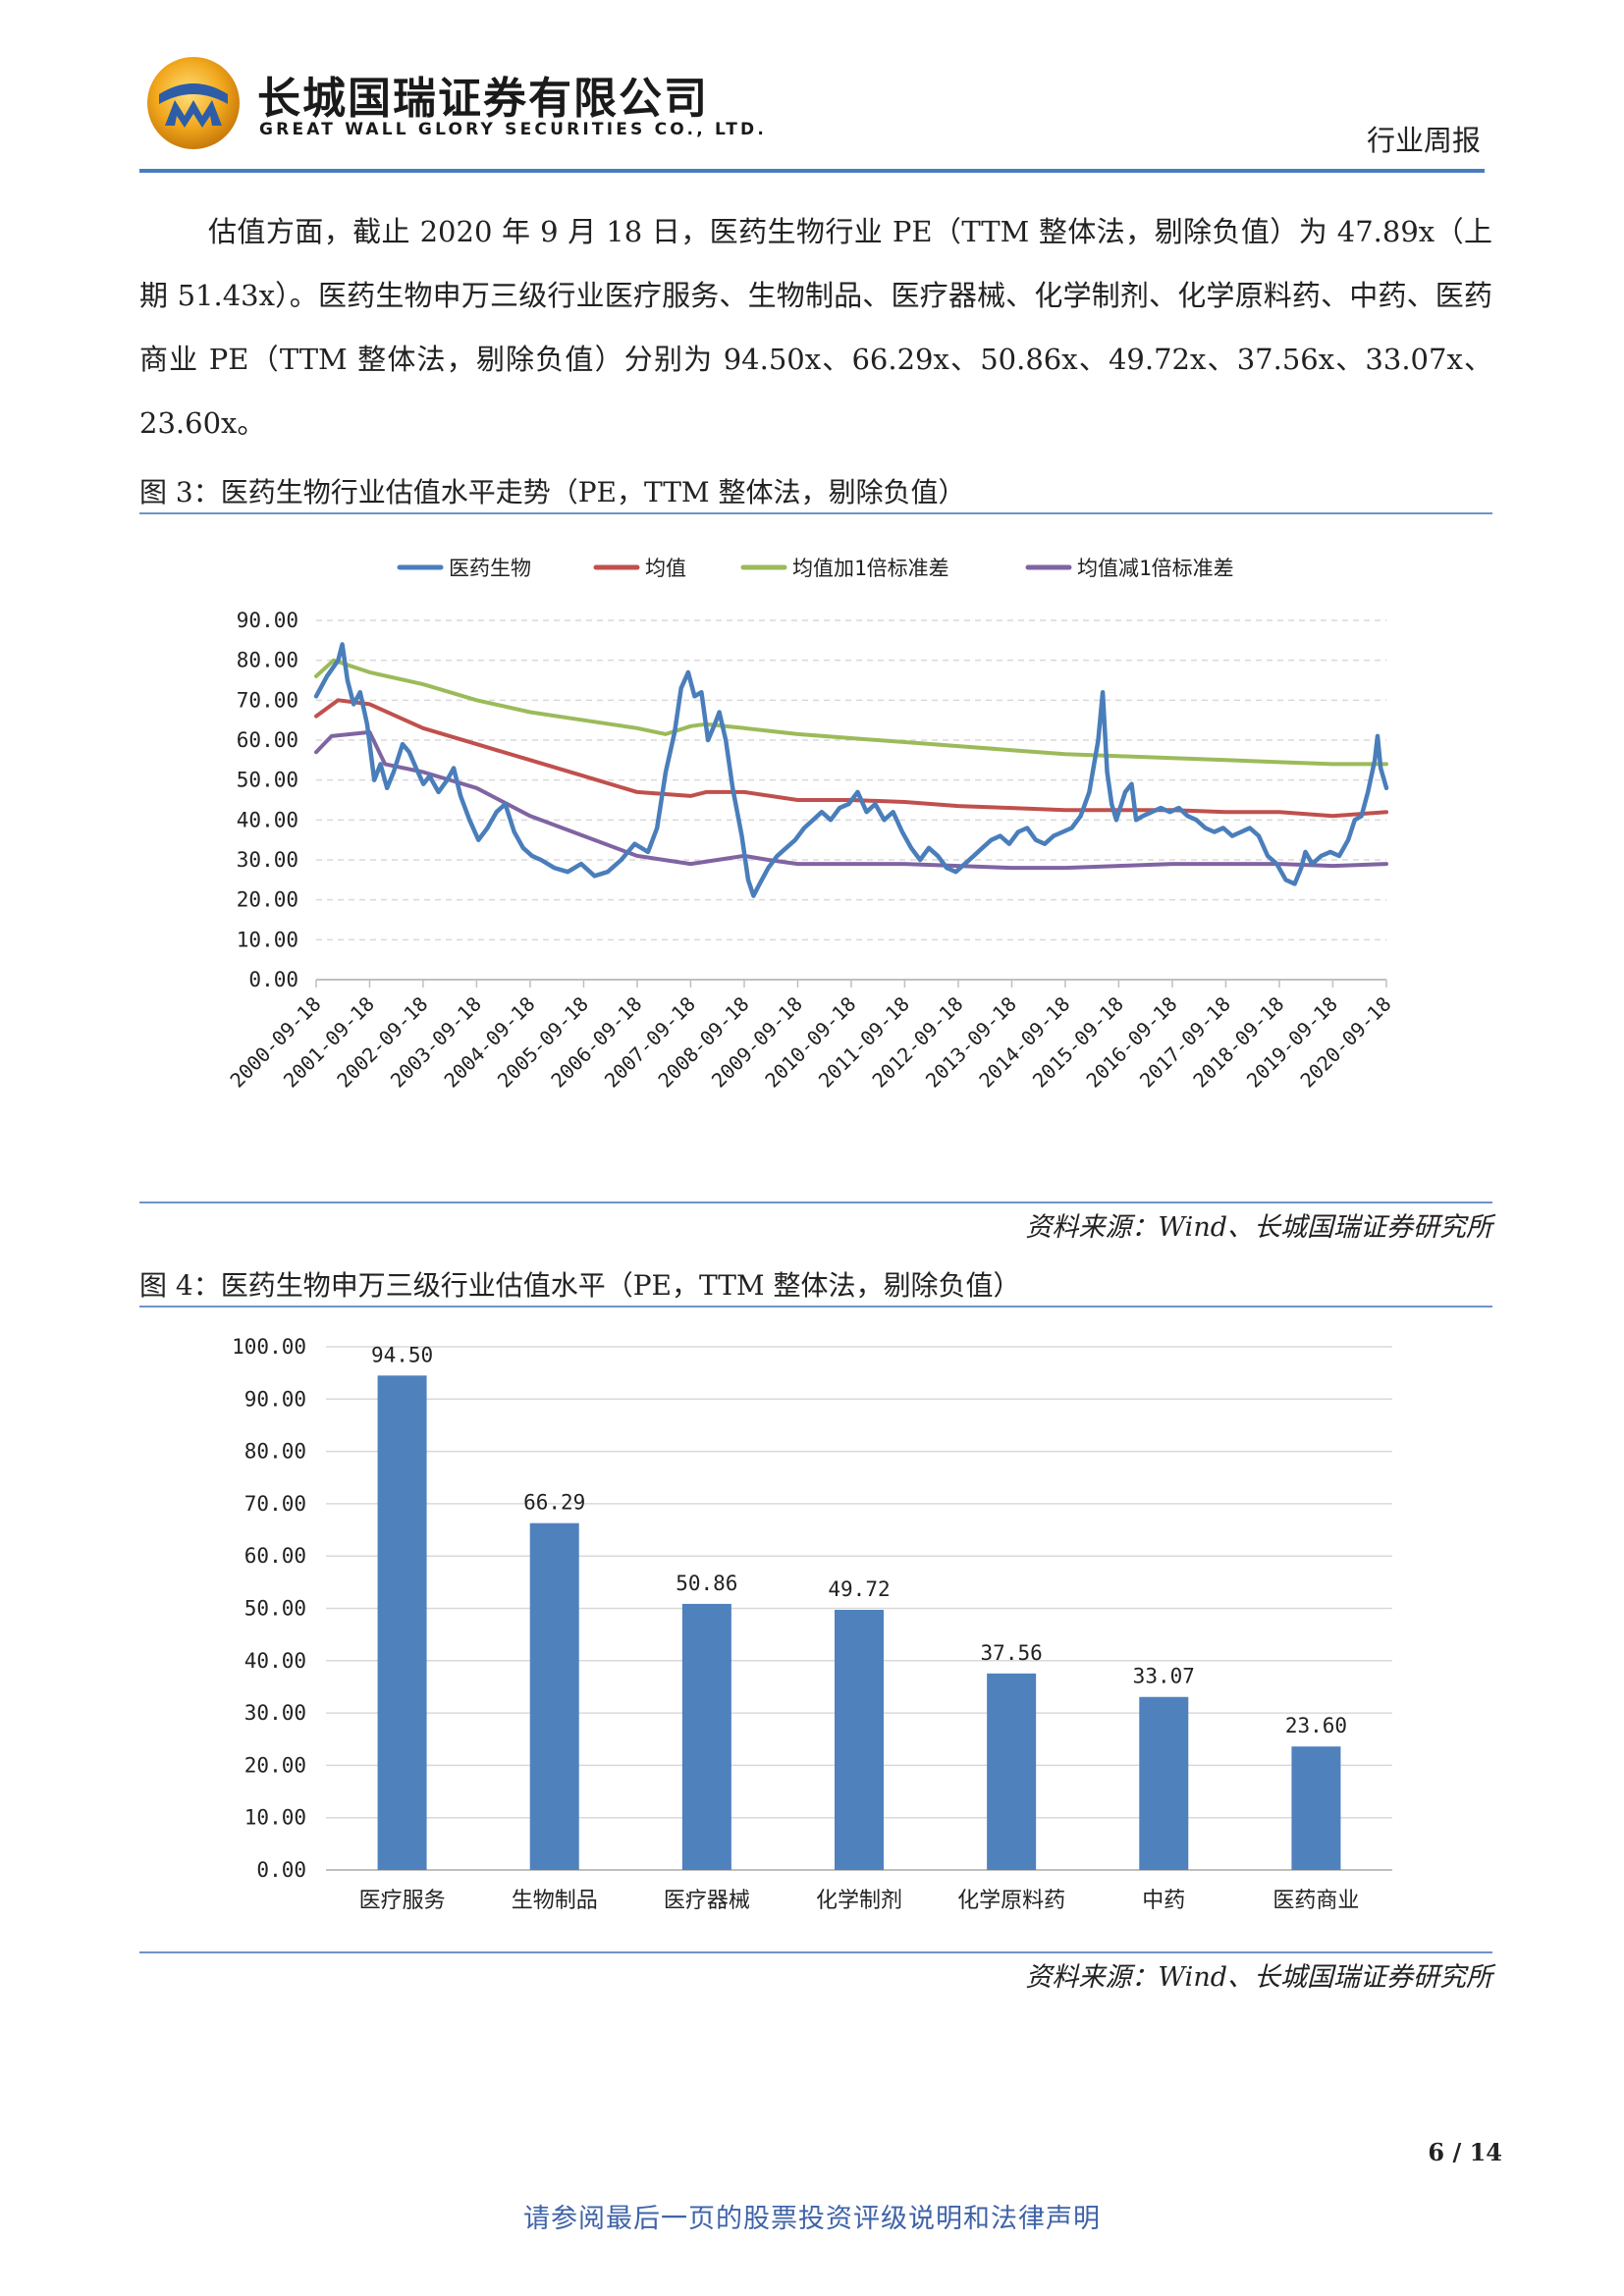 This screenshot has height=2296, width=1624. I want to click on bar-value-label: 37.56, so click(1012, 1653).